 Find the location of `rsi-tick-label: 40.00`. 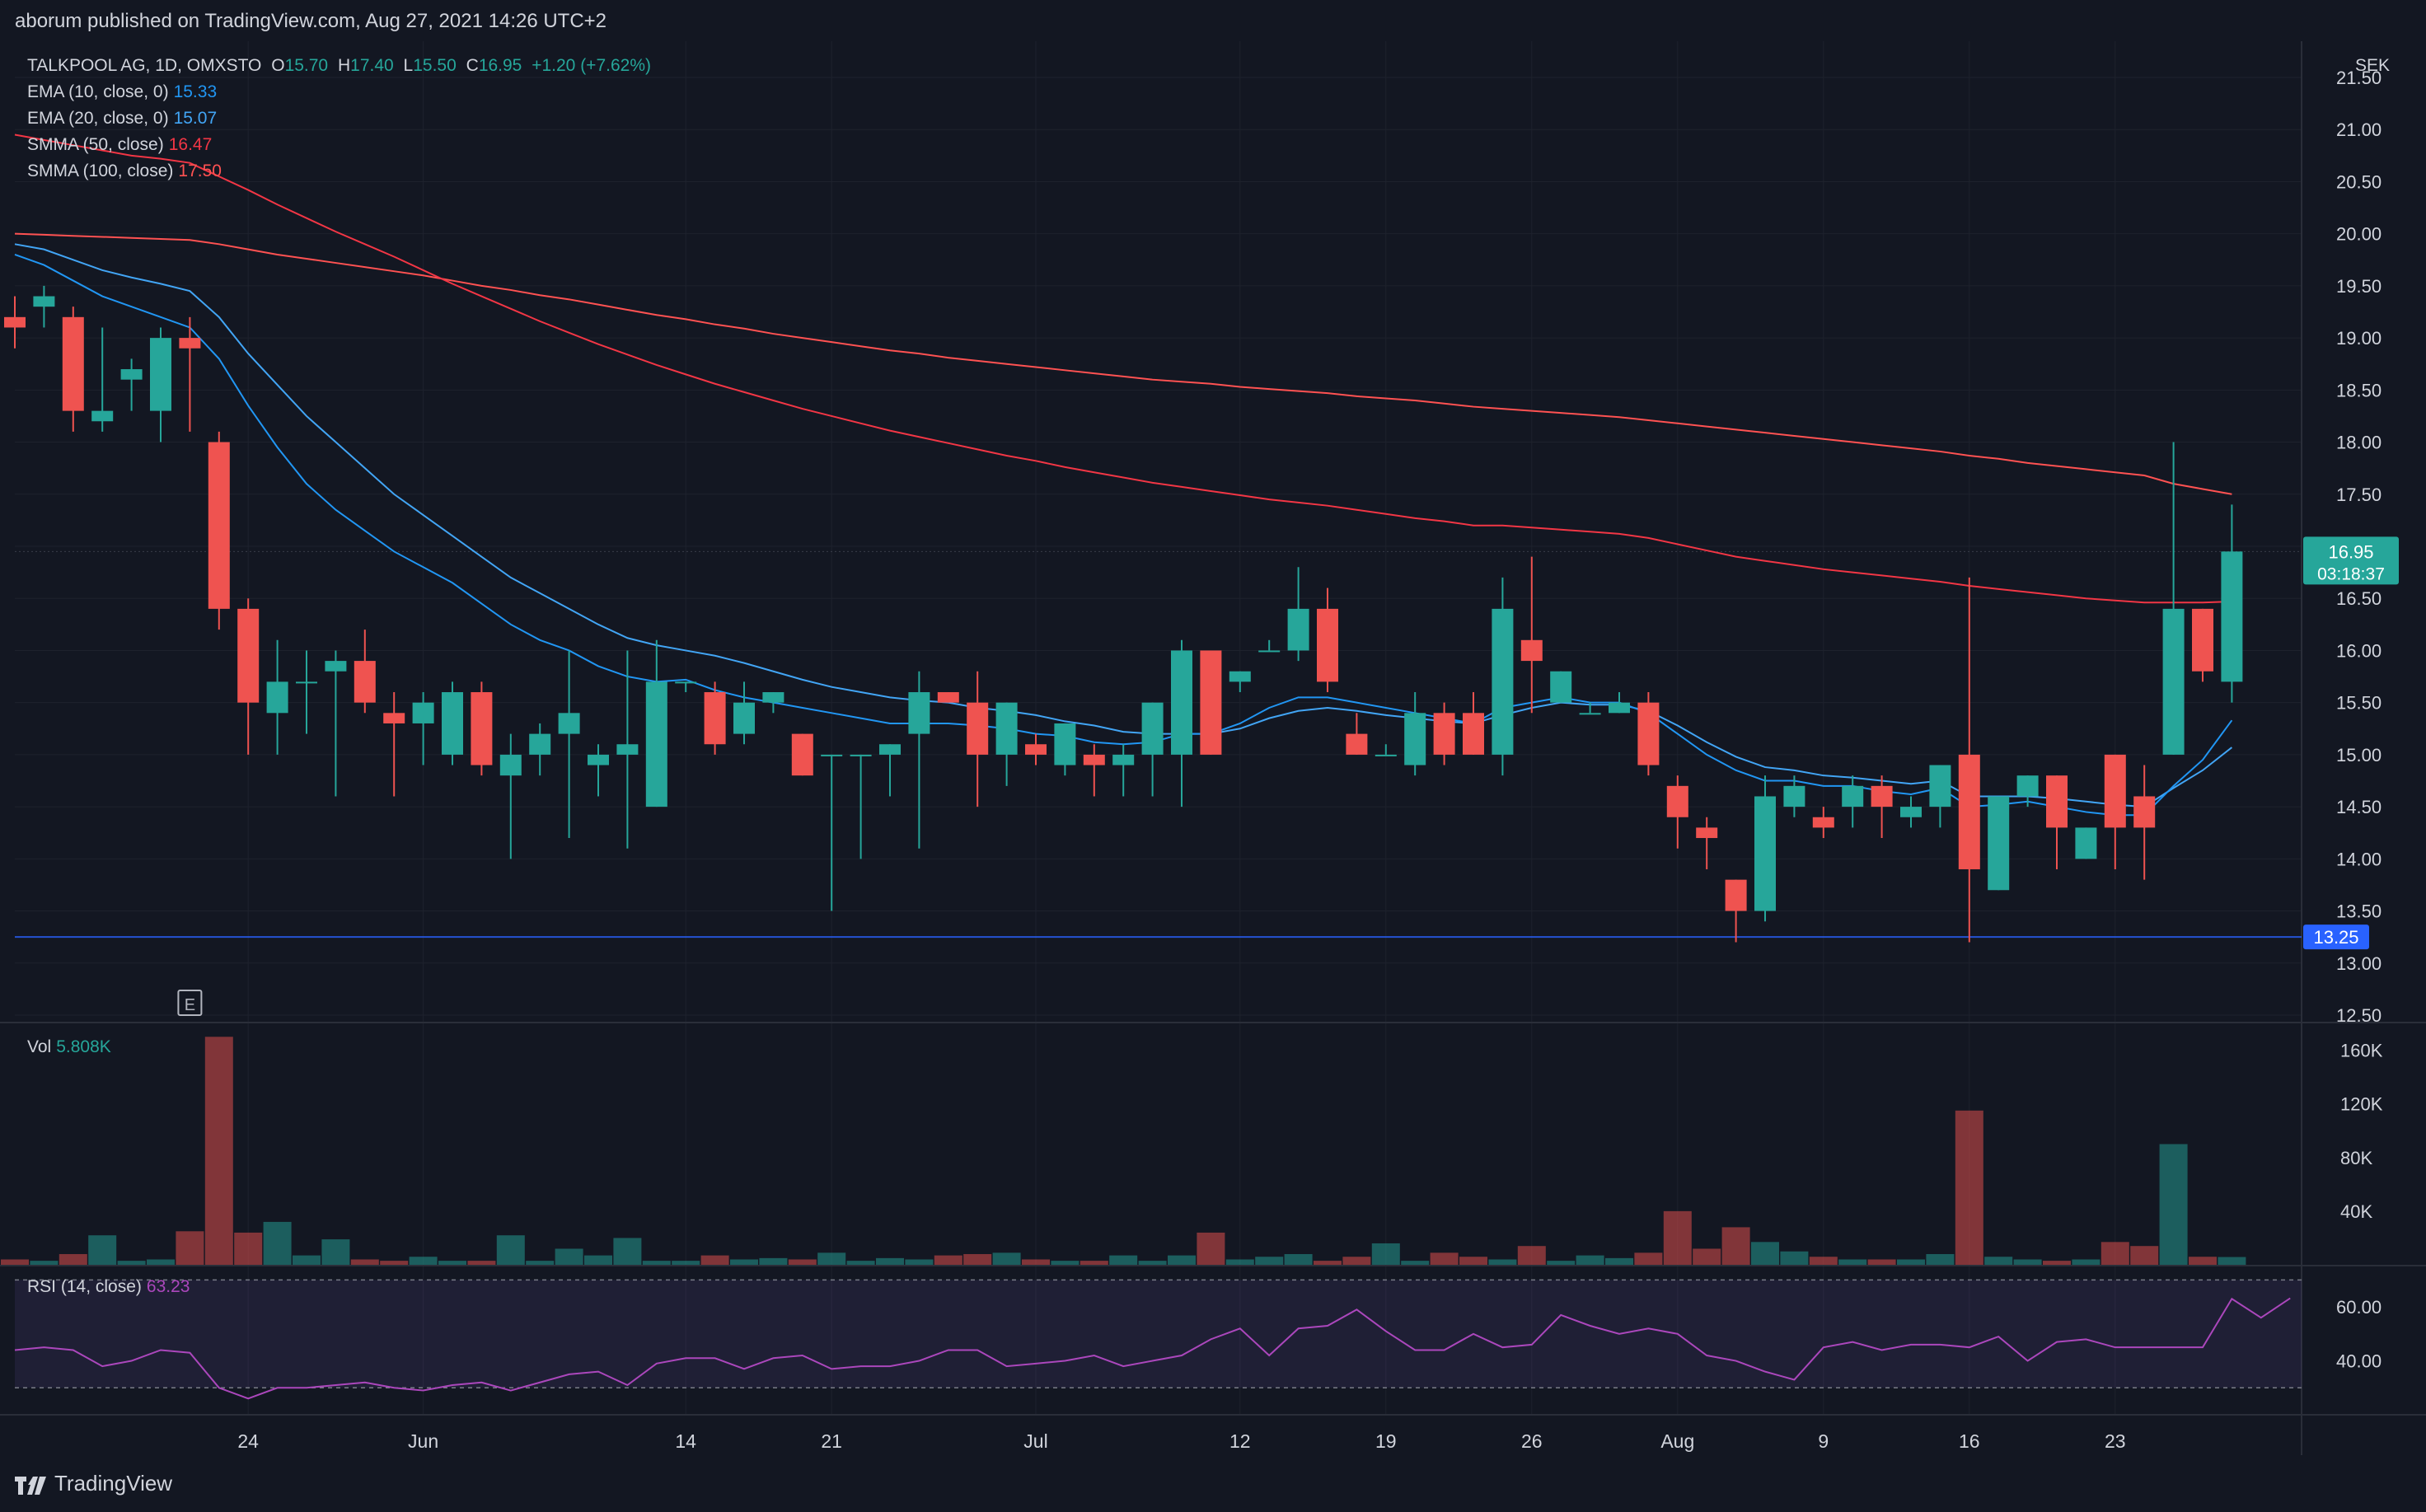

rsi-tick-label: 40.00 is located at coordinates (2359, 1361).